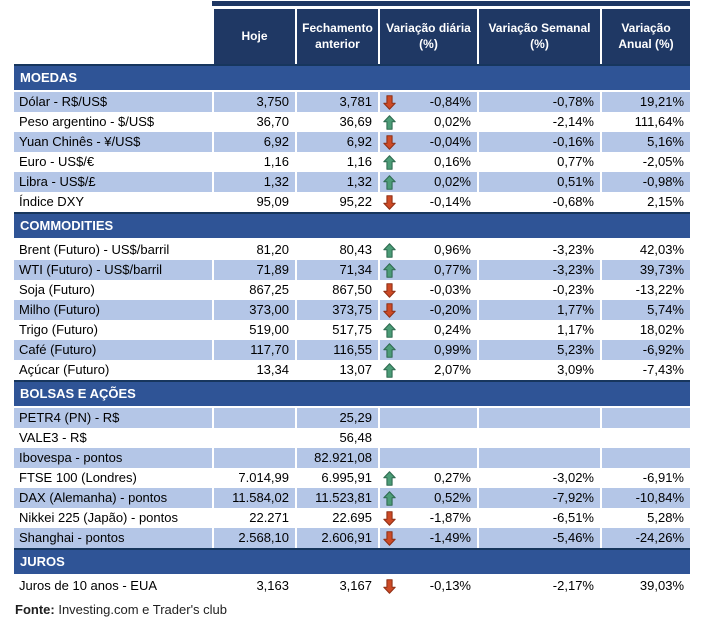 The width and height of the screenshot is (704, 629). I want to click on daily-variation-cell: -0,03%, so click(427, 290).